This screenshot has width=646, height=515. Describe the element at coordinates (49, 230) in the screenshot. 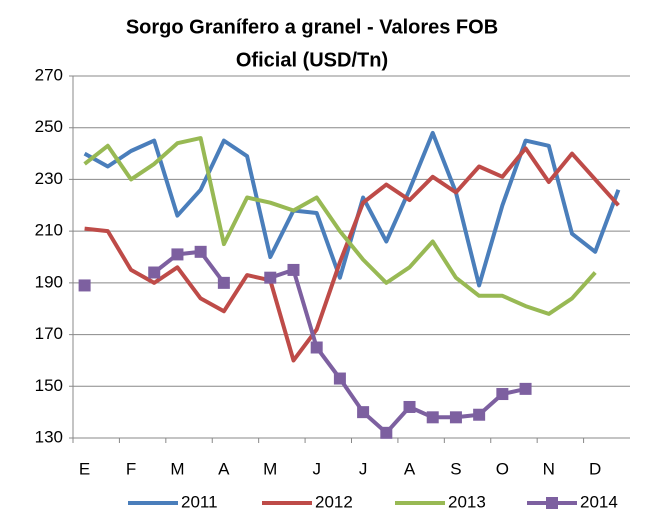

I see `y-tick-label: 210` at that location.